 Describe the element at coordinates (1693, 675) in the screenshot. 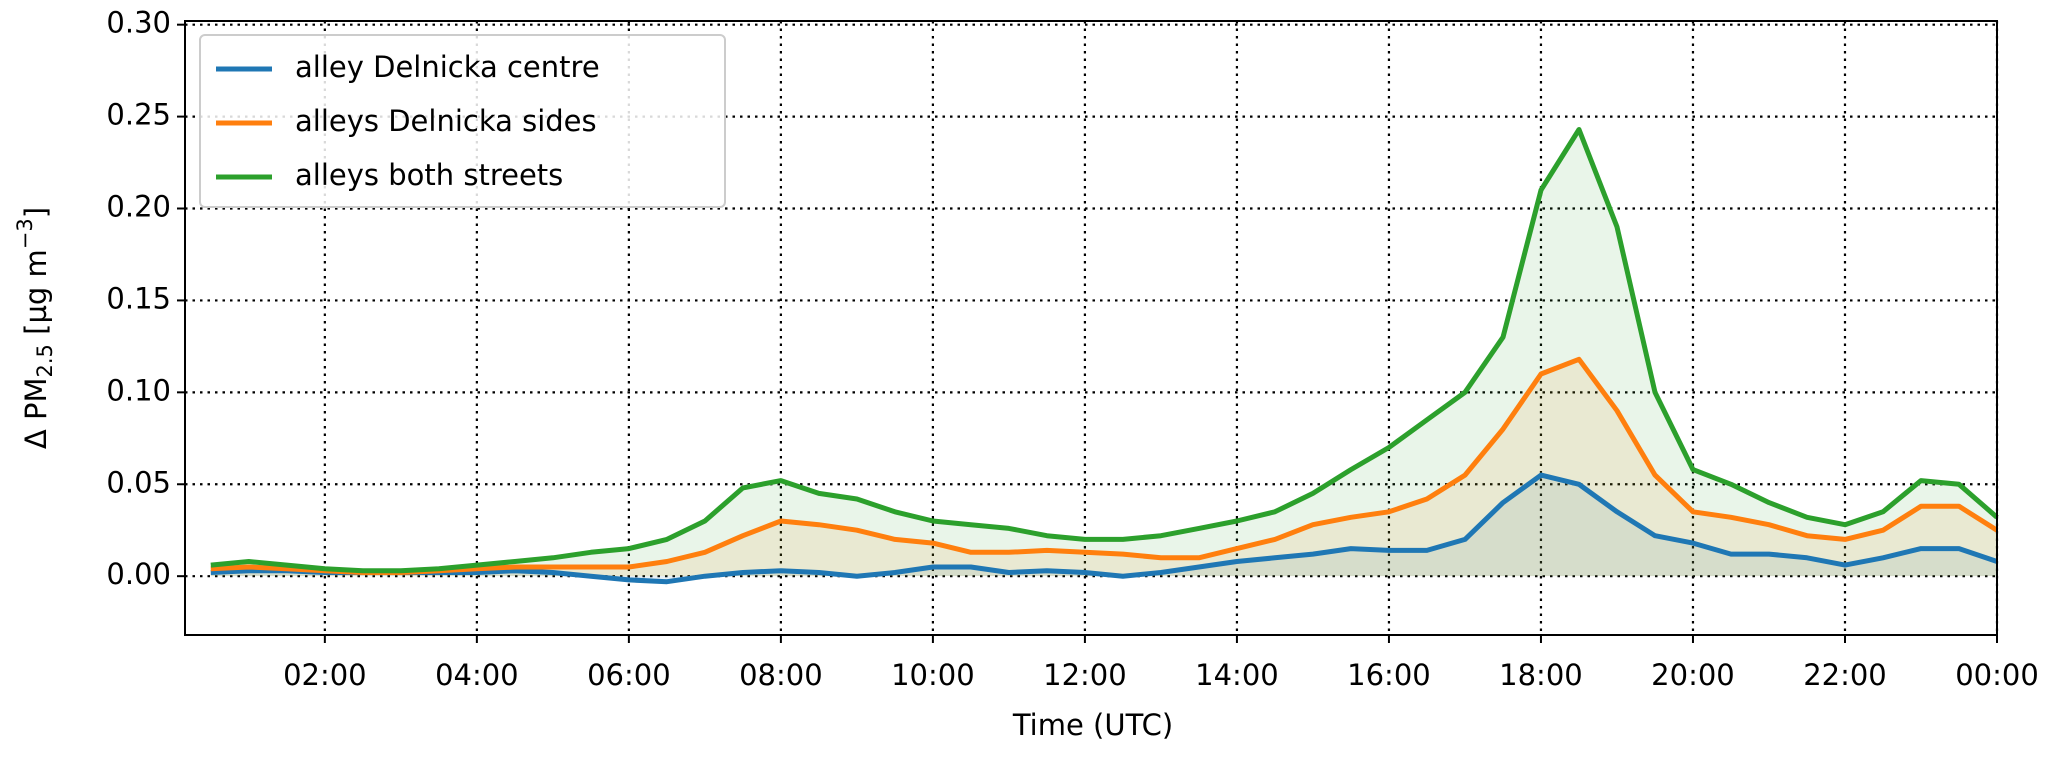

I see `x-tick-label: 20:00` at that location.